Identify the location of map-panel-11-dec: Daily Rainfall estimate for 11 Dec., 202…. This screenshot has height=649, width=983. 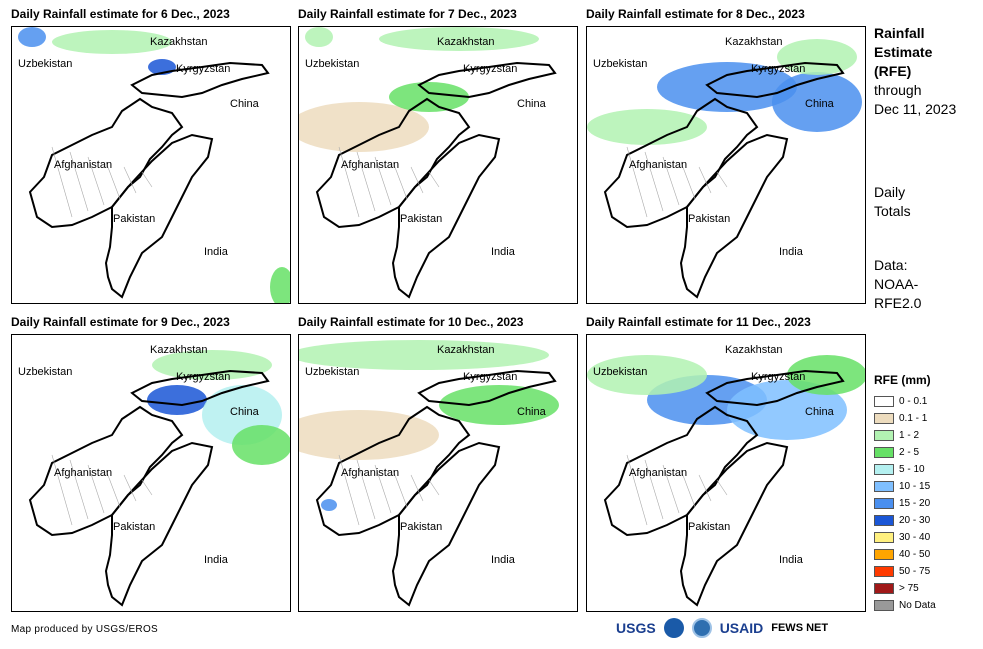
(726, 463).